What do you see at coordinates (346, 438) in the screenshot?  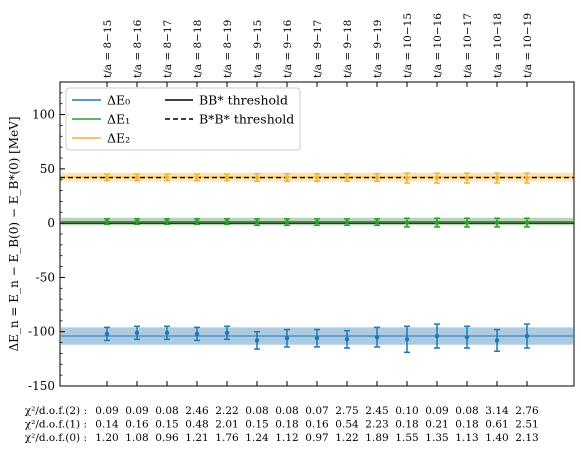 I see `chi2-value-2-8: 1.22` at bounding box center [346, 438].